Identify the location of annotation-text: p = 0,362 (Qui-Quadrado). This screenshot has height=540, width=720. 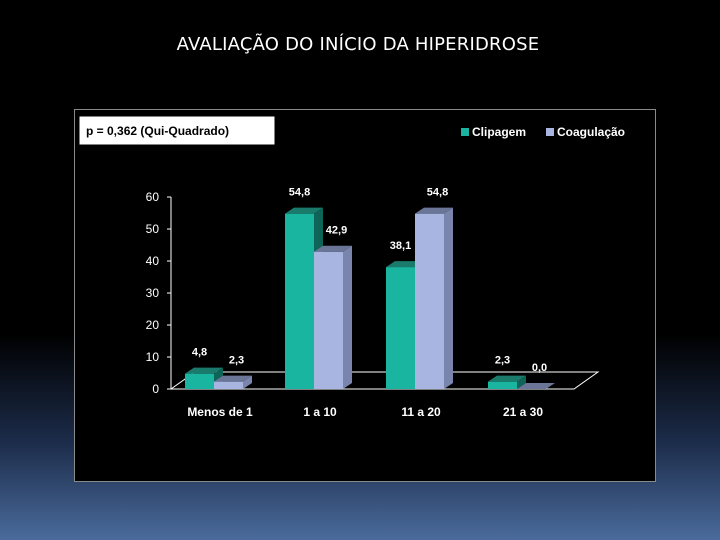
(157, 131).